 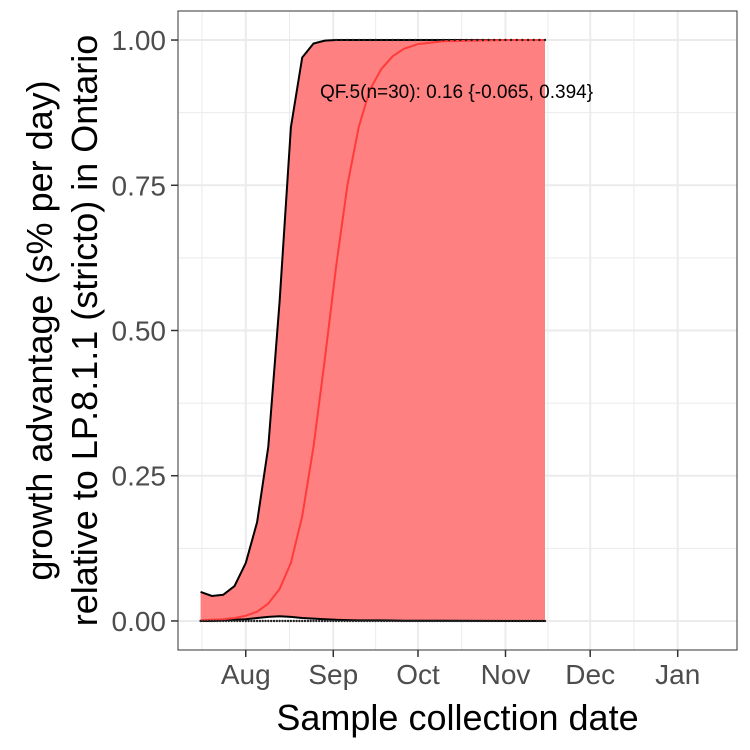 What do you see at coordinates (139, 40) in the screenshot?
I see `y-tick-label: 1.00` at bounding box center [139, 40].